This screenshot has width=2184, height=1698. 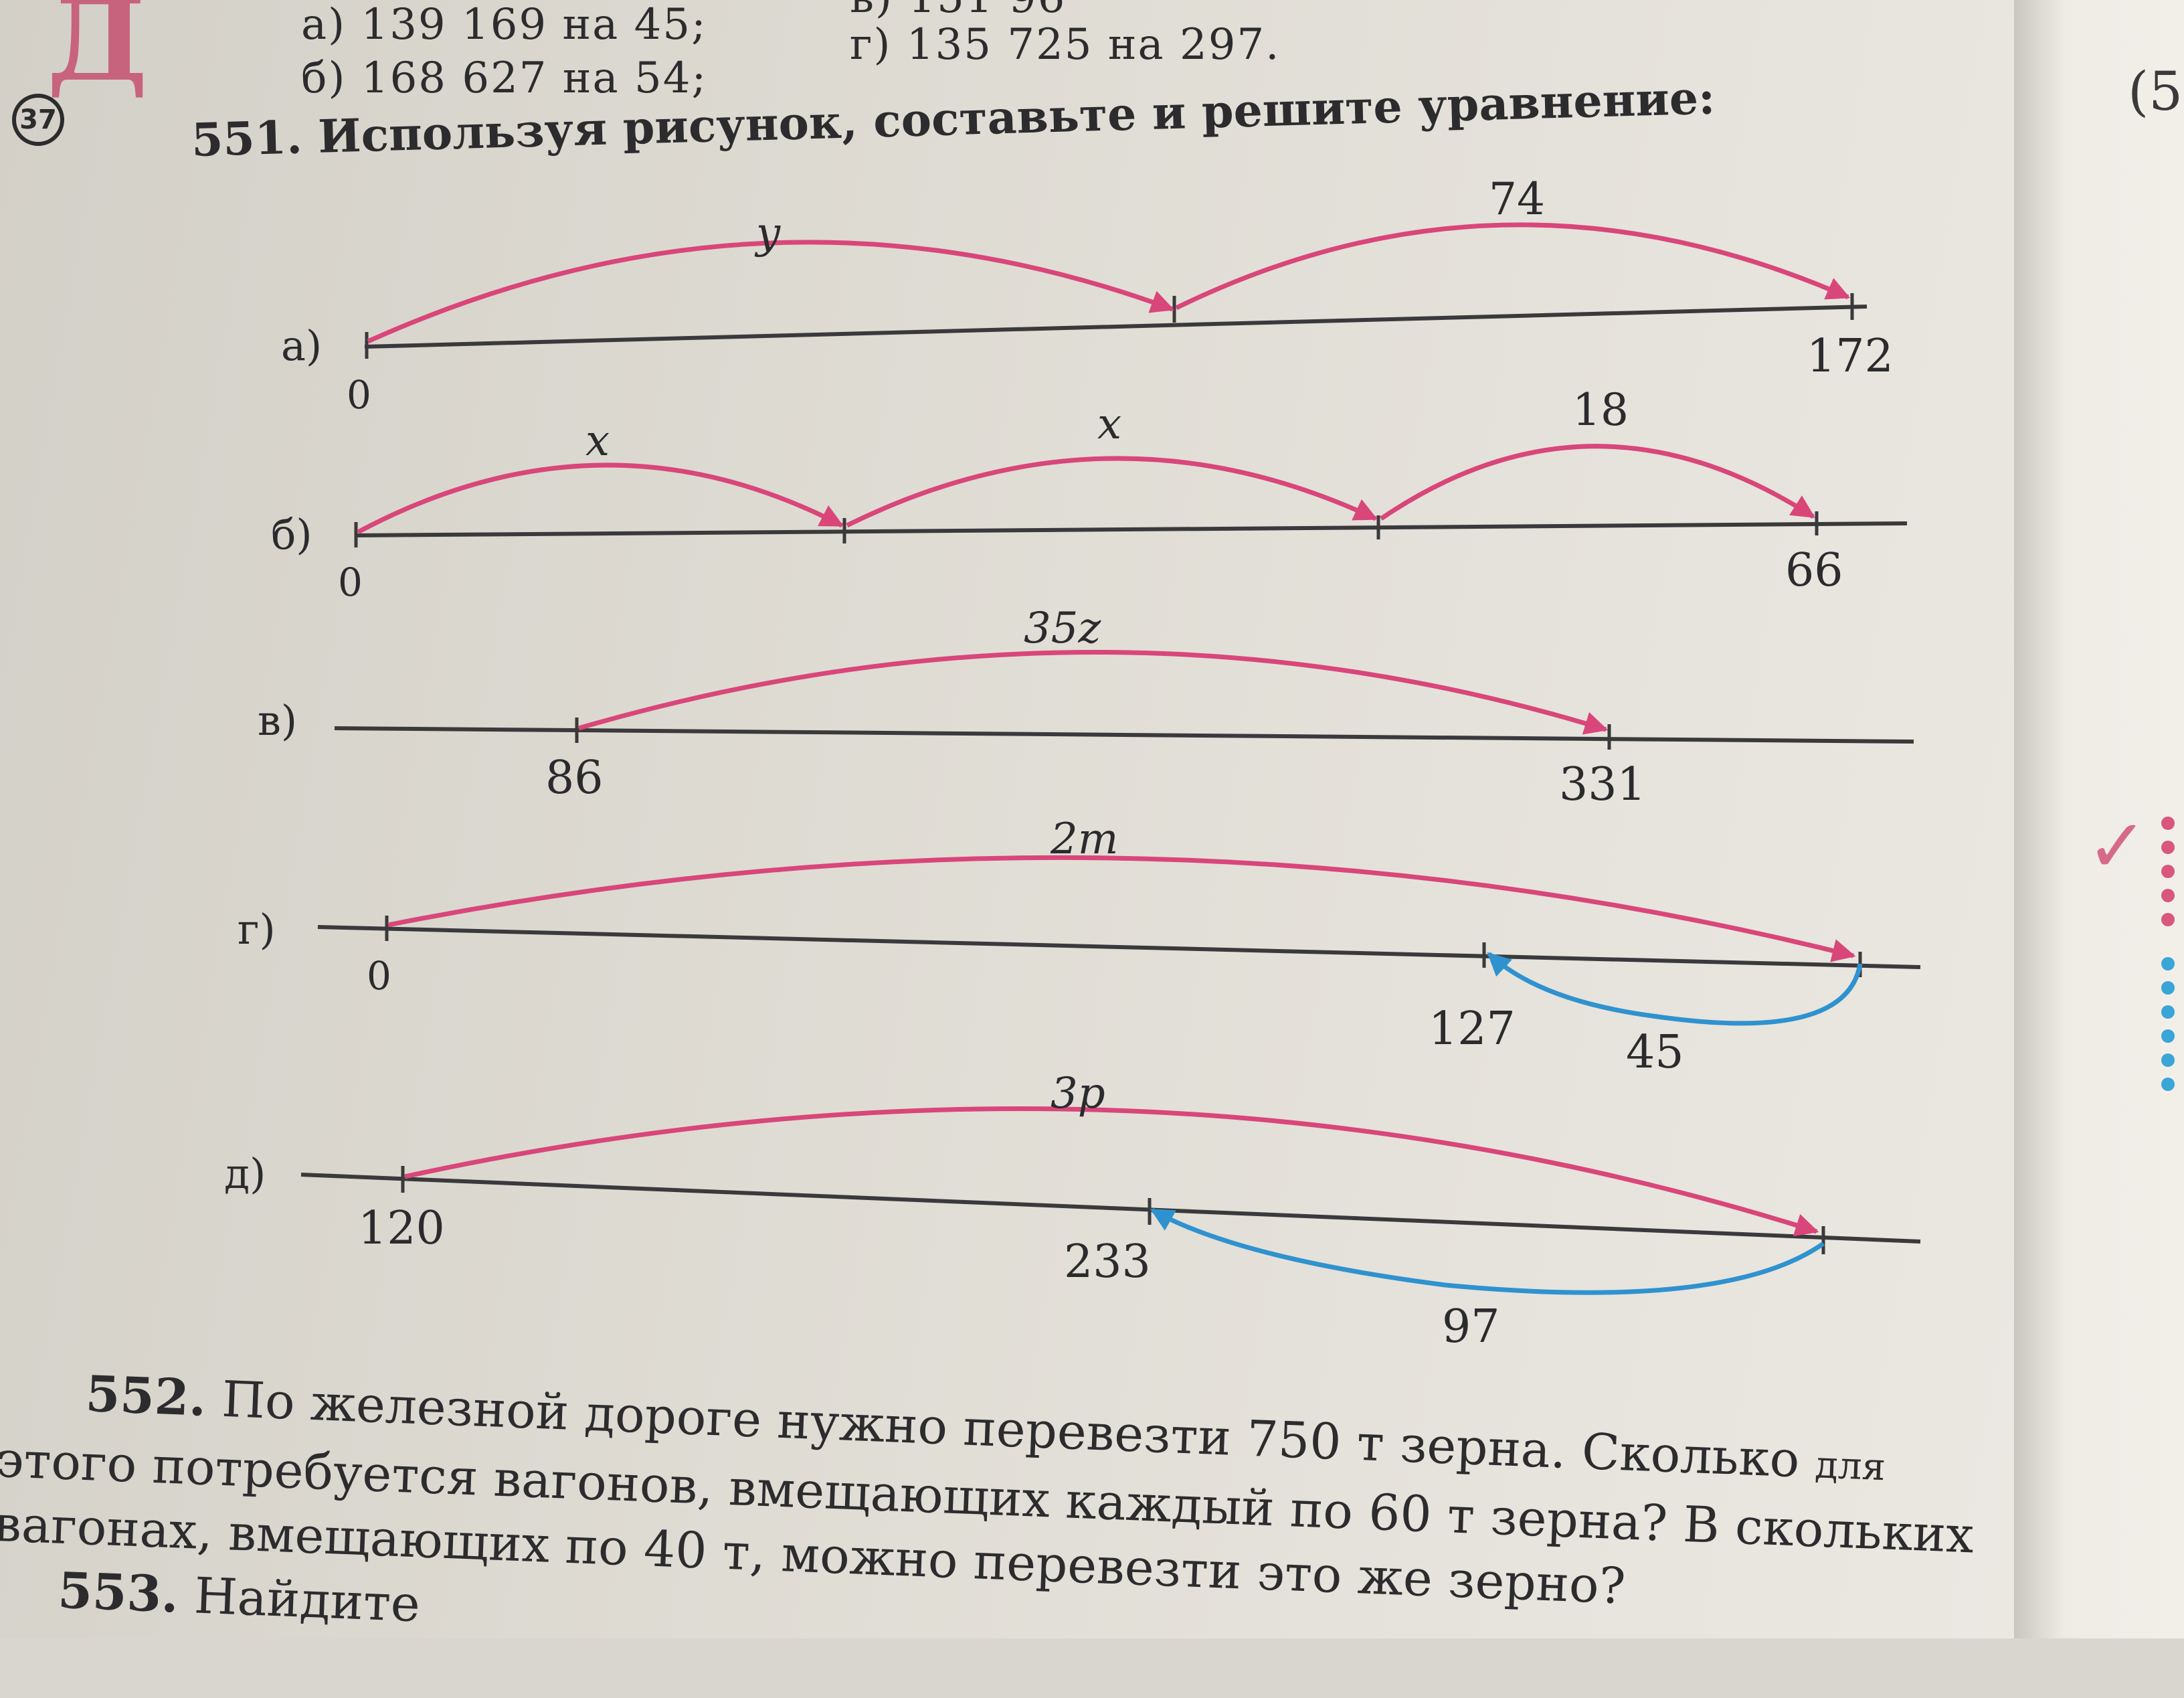 I want to click on diagram-label: б), so click(x=291, y=534).